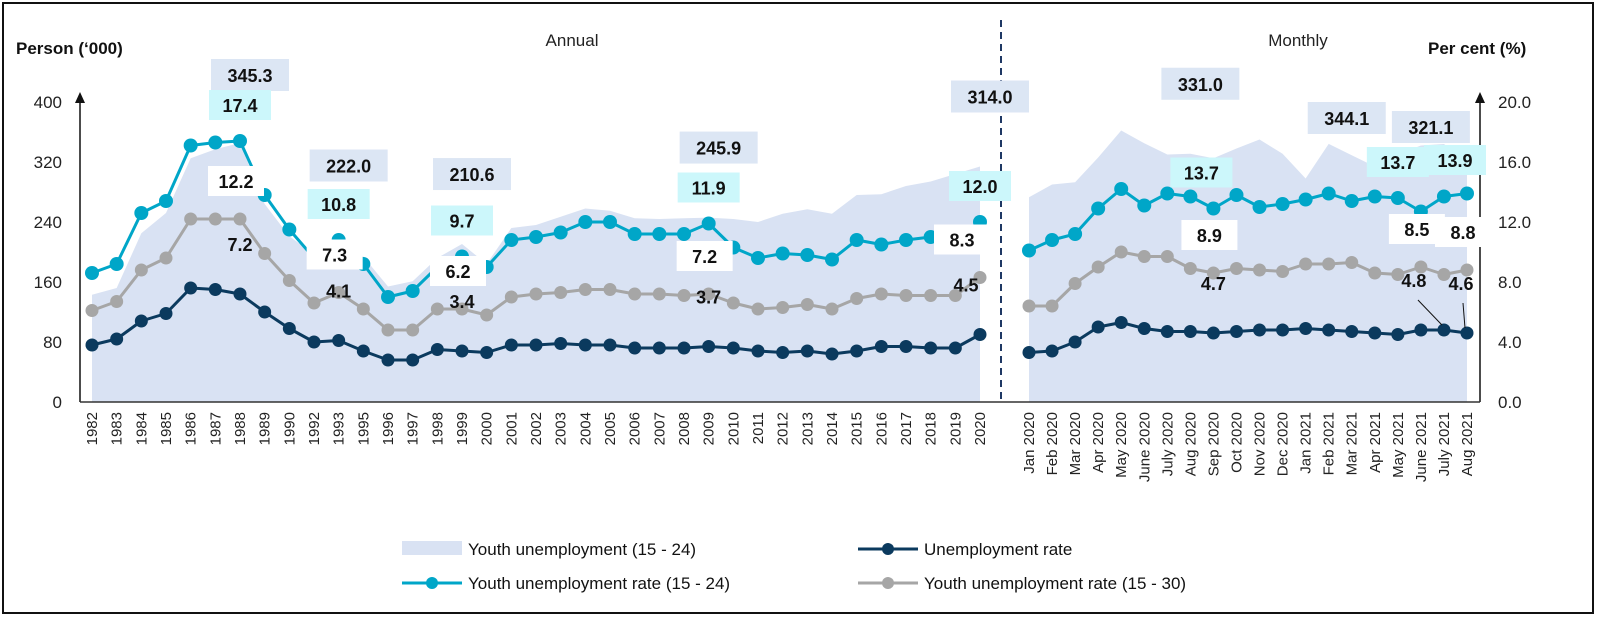 This screenshot has height=620, width=1600. Describe the element at coordinates (338, 204) in the screenshot. I see `data-label-youth-rate-15-24-box` at that location.